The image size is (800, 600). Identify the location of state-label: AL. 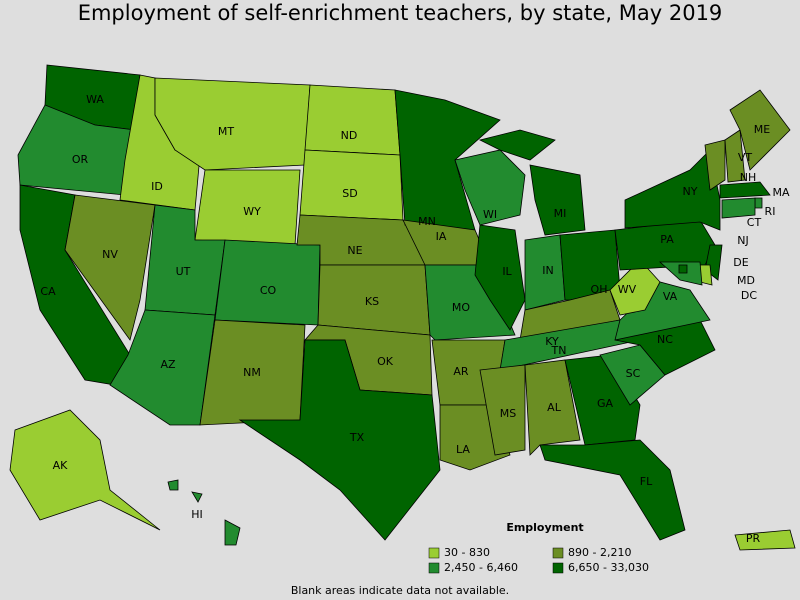
(554, 407).